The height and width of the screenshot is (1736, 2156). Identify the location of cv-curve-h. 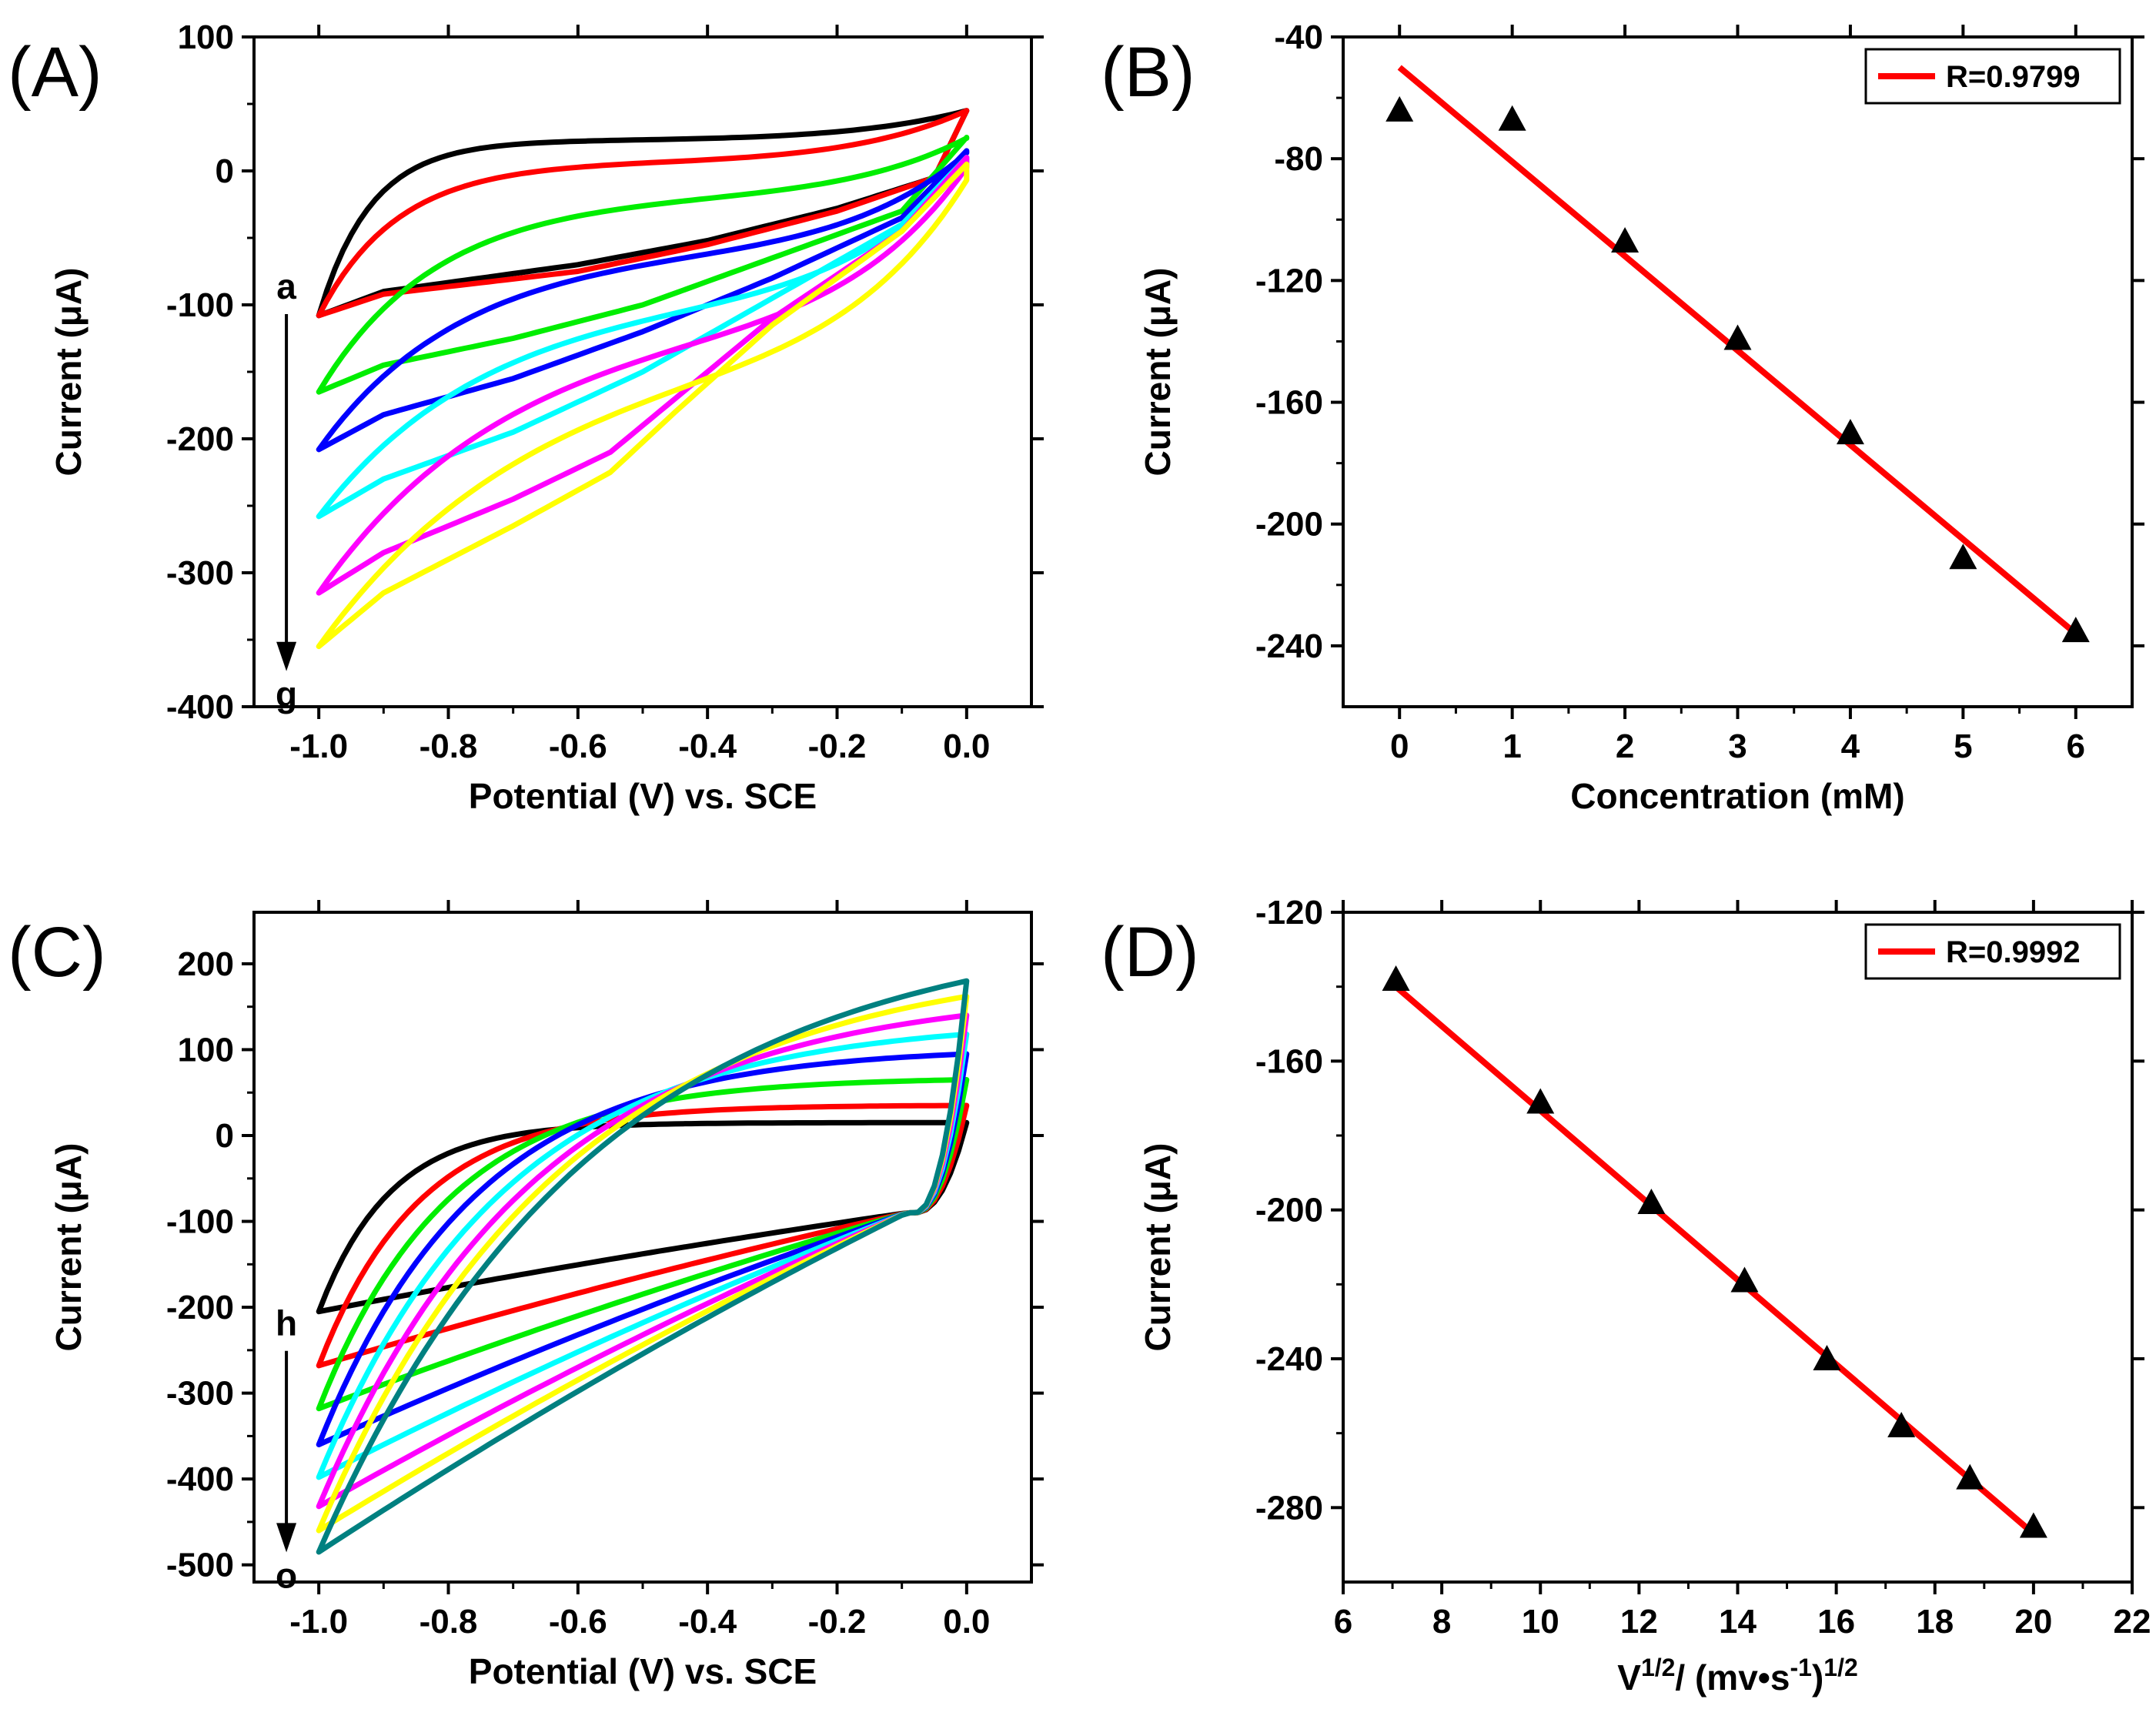
(643, 1217).